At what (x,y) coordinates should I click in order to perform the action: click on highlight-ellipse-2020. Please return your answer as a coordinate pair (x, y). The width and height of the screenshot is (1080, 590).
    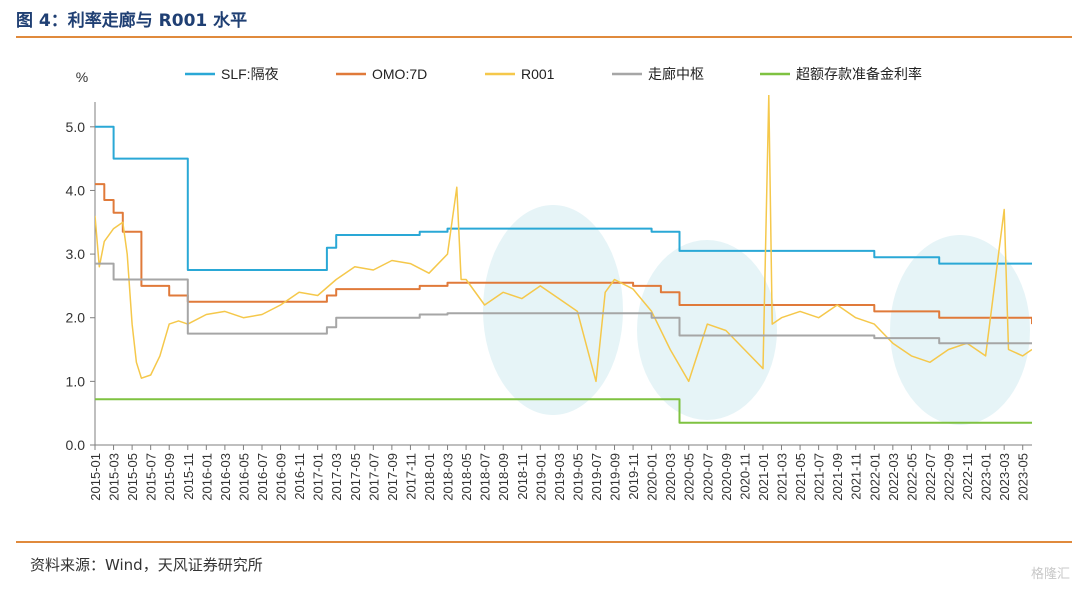
    Looking at the image, I should click on (707, 330).